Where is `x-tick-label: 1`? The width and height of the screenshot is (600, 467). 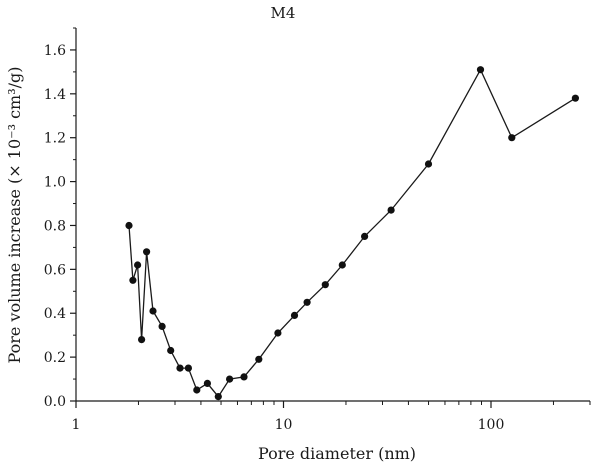
x-tick-label: 1 is located at coordinates (76, 425).